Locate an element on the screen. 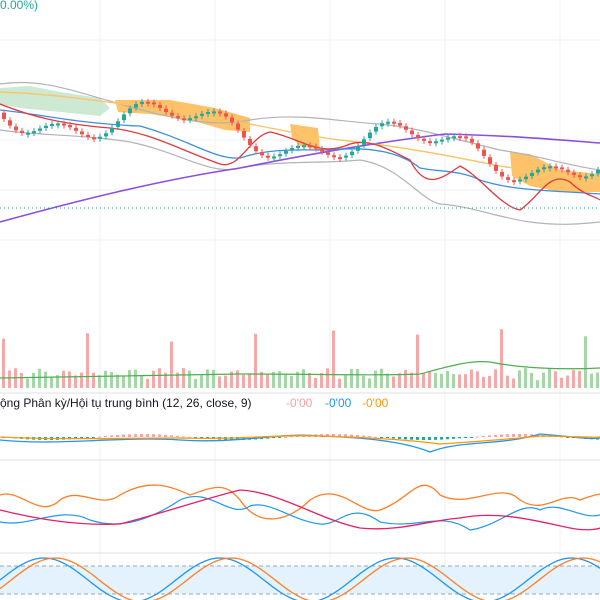  stoch-band is located at coordinates (300, 580).